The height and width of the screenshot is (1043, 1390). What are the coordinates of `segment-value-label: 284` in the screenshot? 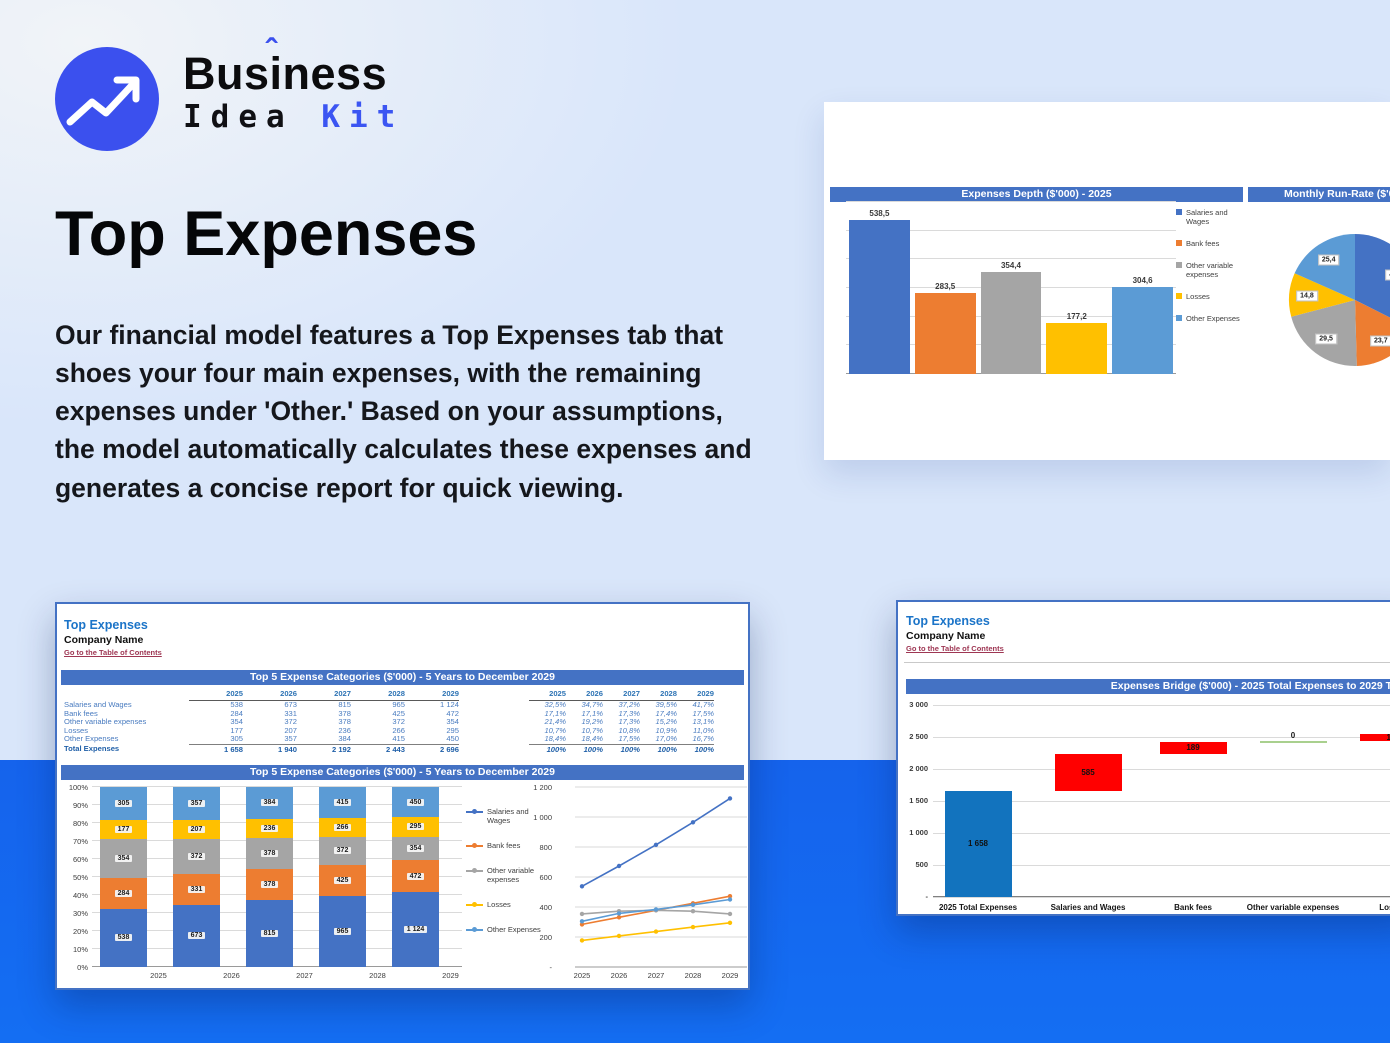 It's located at (123, 893).